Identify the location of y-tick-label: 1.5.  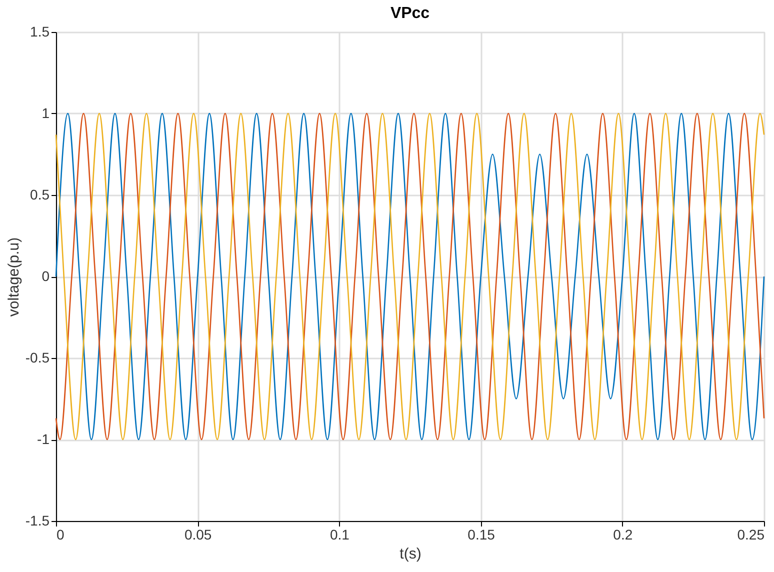
(40, 32).